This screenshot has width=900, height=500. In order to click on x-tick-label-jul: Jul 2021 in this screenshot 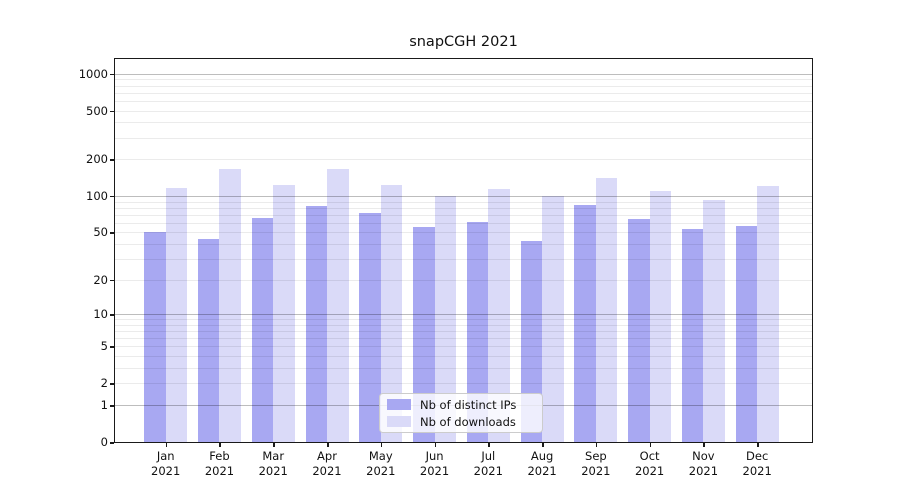, I will do `click(488, 463)`.